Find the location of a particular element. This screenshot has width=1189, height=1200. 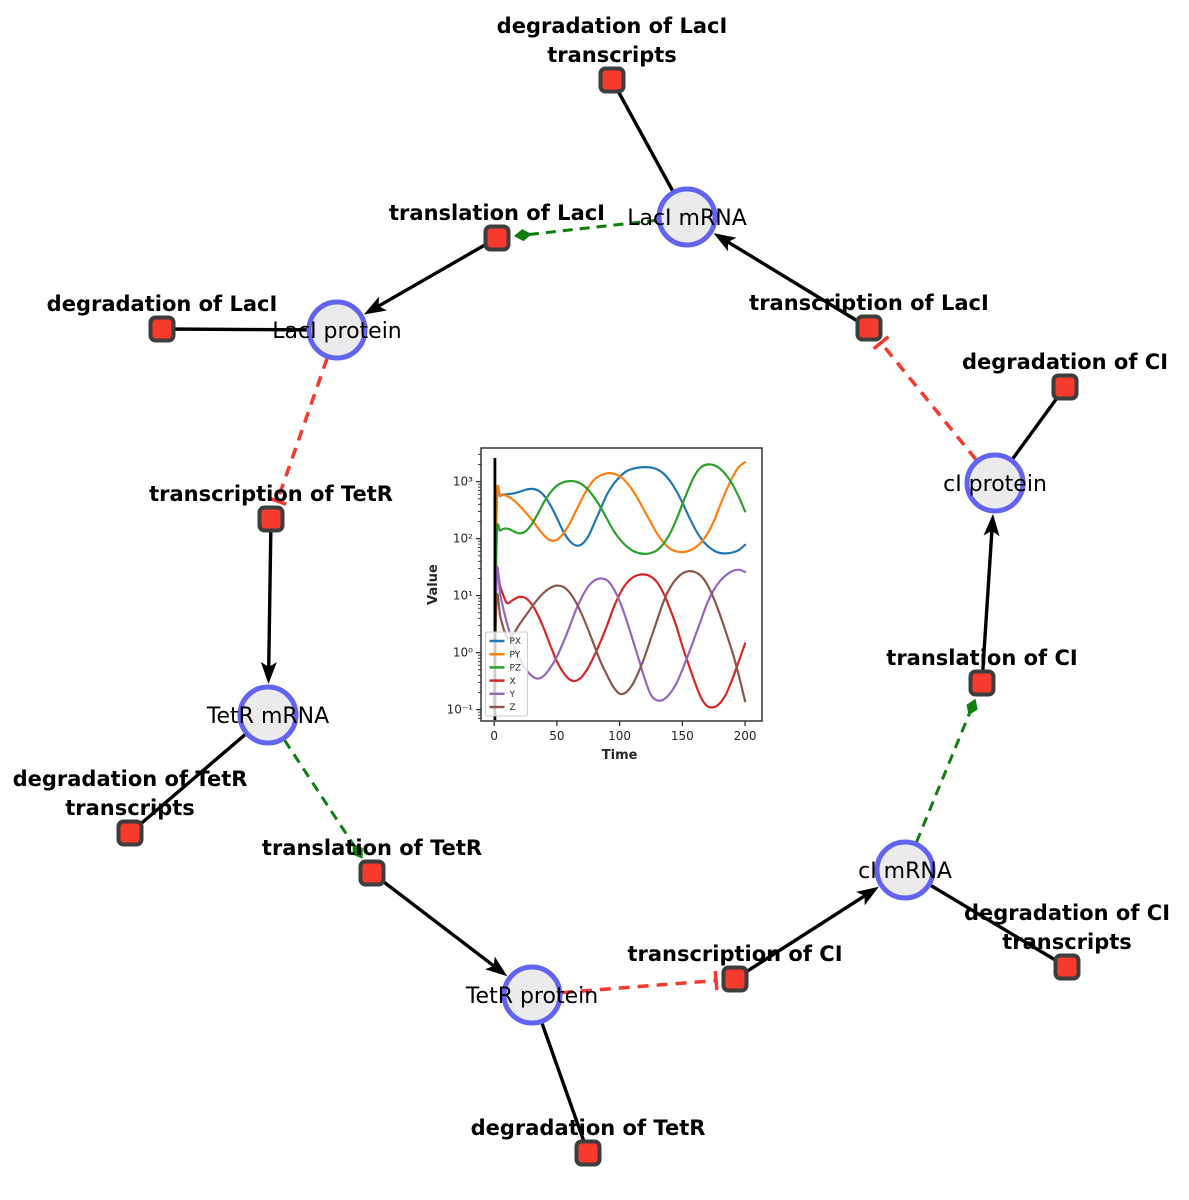

reaction-label-transl_ci: translation of CI is located at coordinates (981, 658).